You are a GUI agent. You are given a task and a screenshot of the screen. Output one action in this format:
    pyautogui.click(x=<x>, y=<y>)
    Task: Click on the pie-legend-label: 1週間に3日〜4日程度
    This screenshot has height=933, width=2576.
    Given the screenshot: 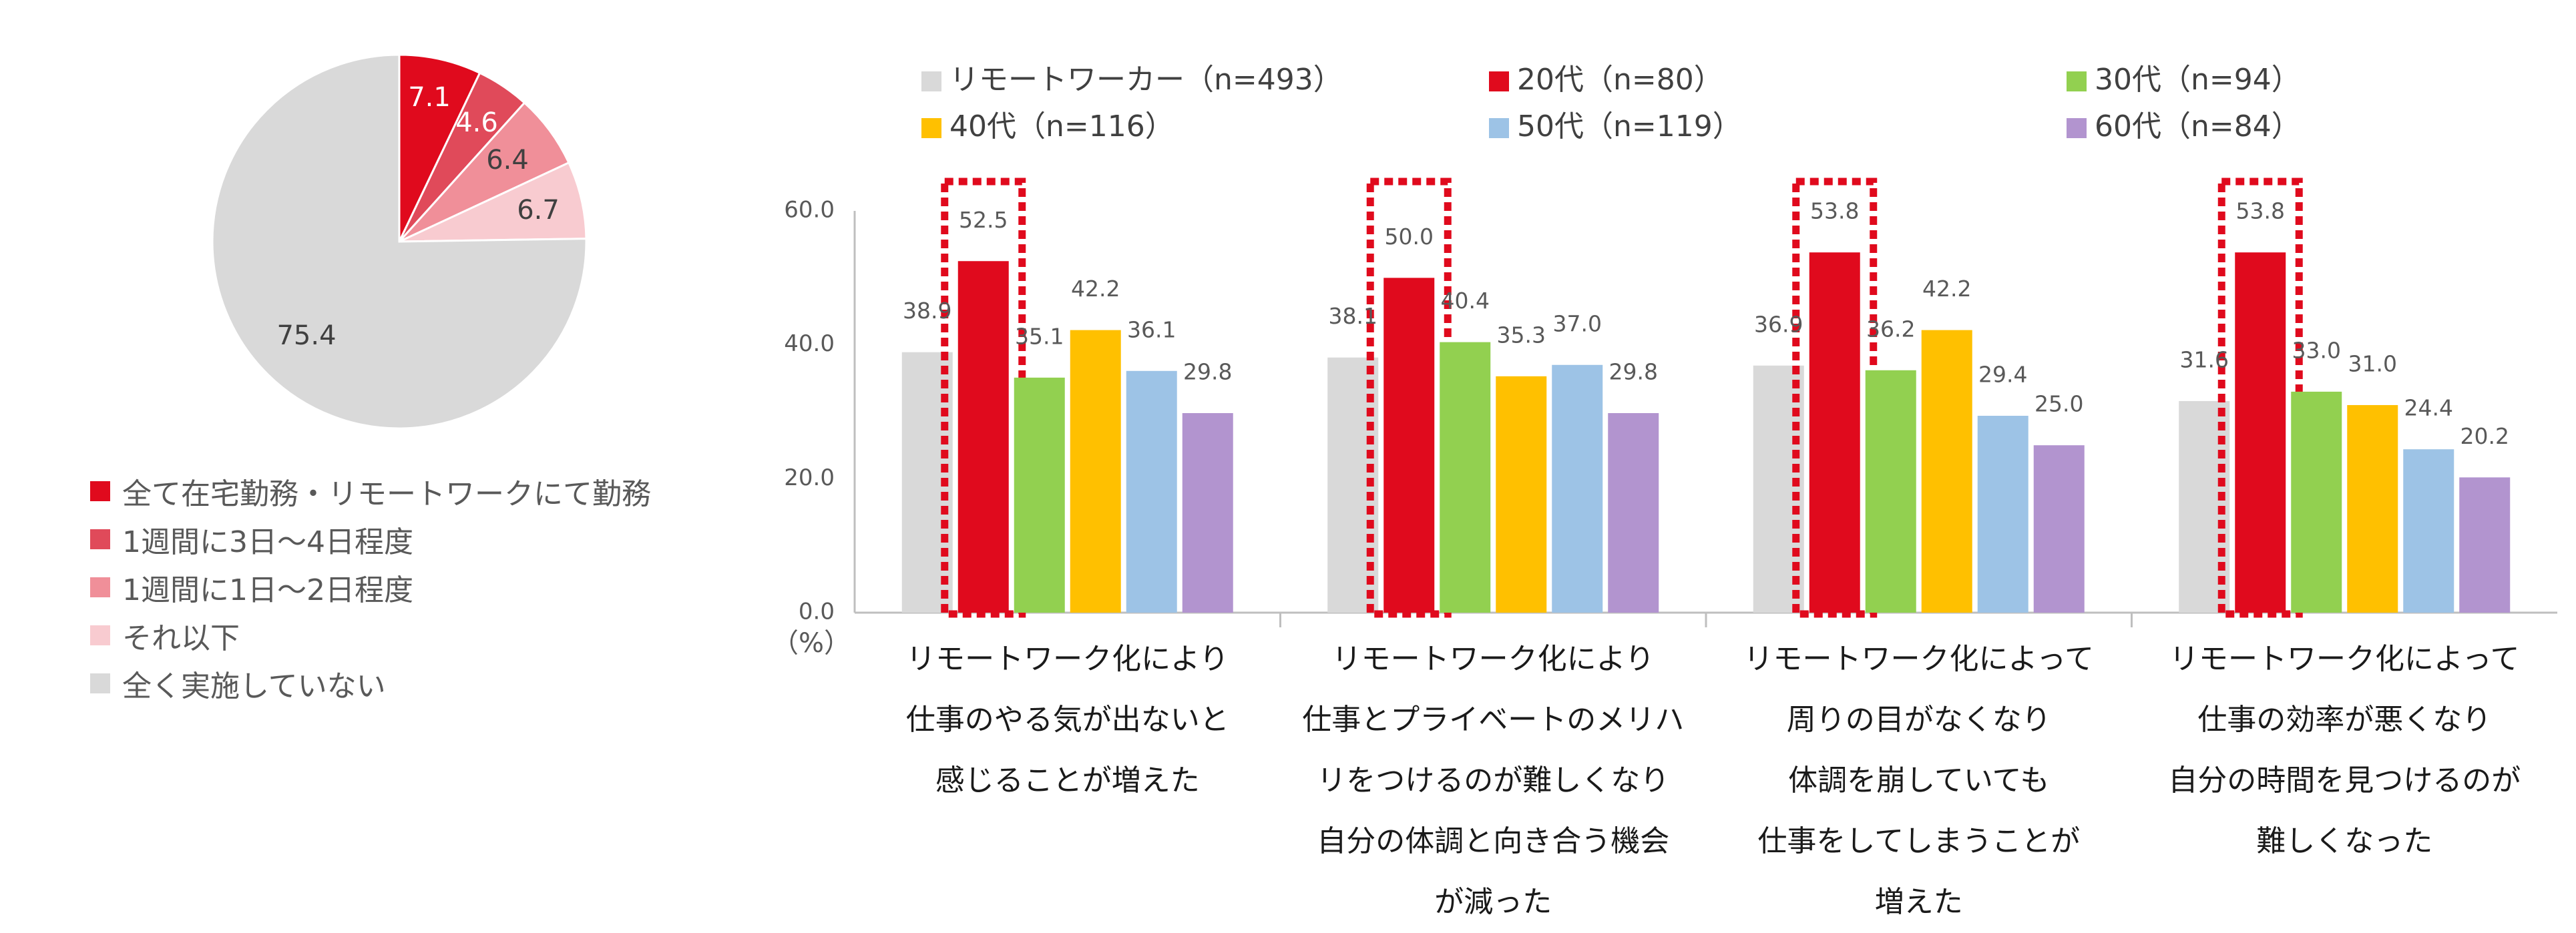 What is the action you would take?
    pyautogui.click(x=267, y=539)
    